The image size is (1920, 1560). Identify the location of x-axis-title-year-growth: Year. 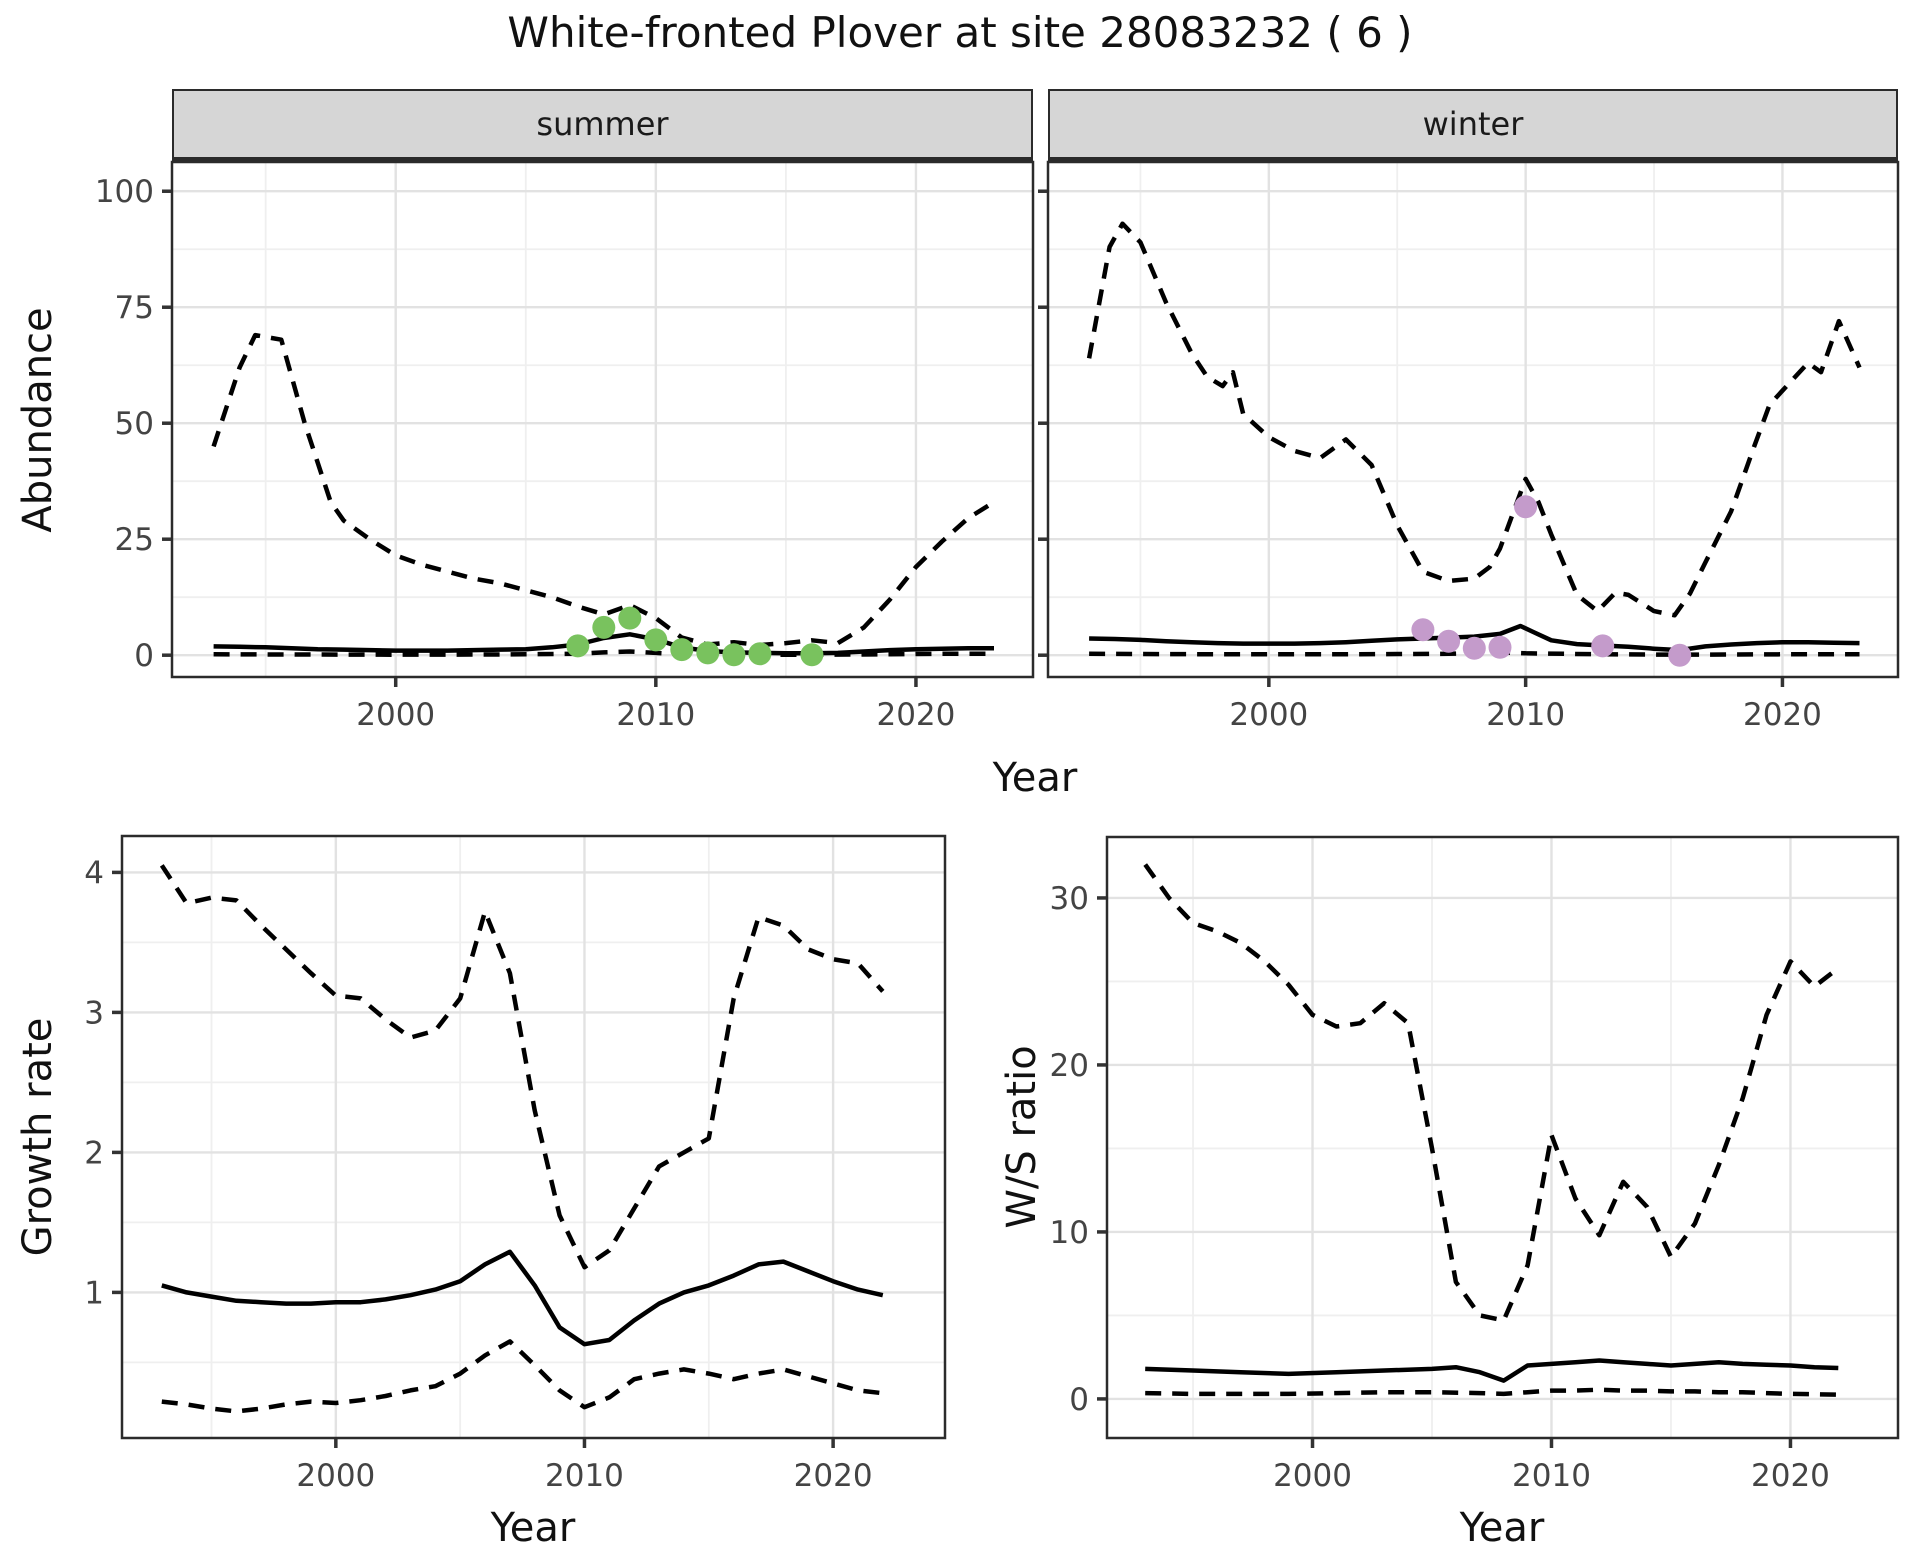
(533, 1528).